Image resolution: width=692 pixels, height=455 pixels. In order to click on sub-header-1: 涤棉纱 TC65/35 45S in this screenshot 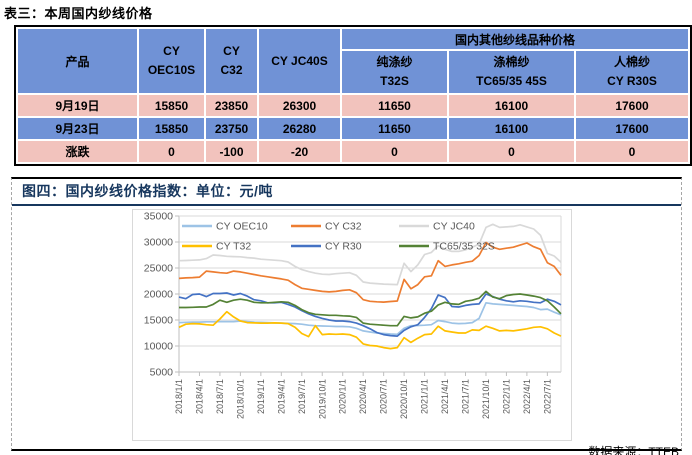, I will do `click(511, 72)`.